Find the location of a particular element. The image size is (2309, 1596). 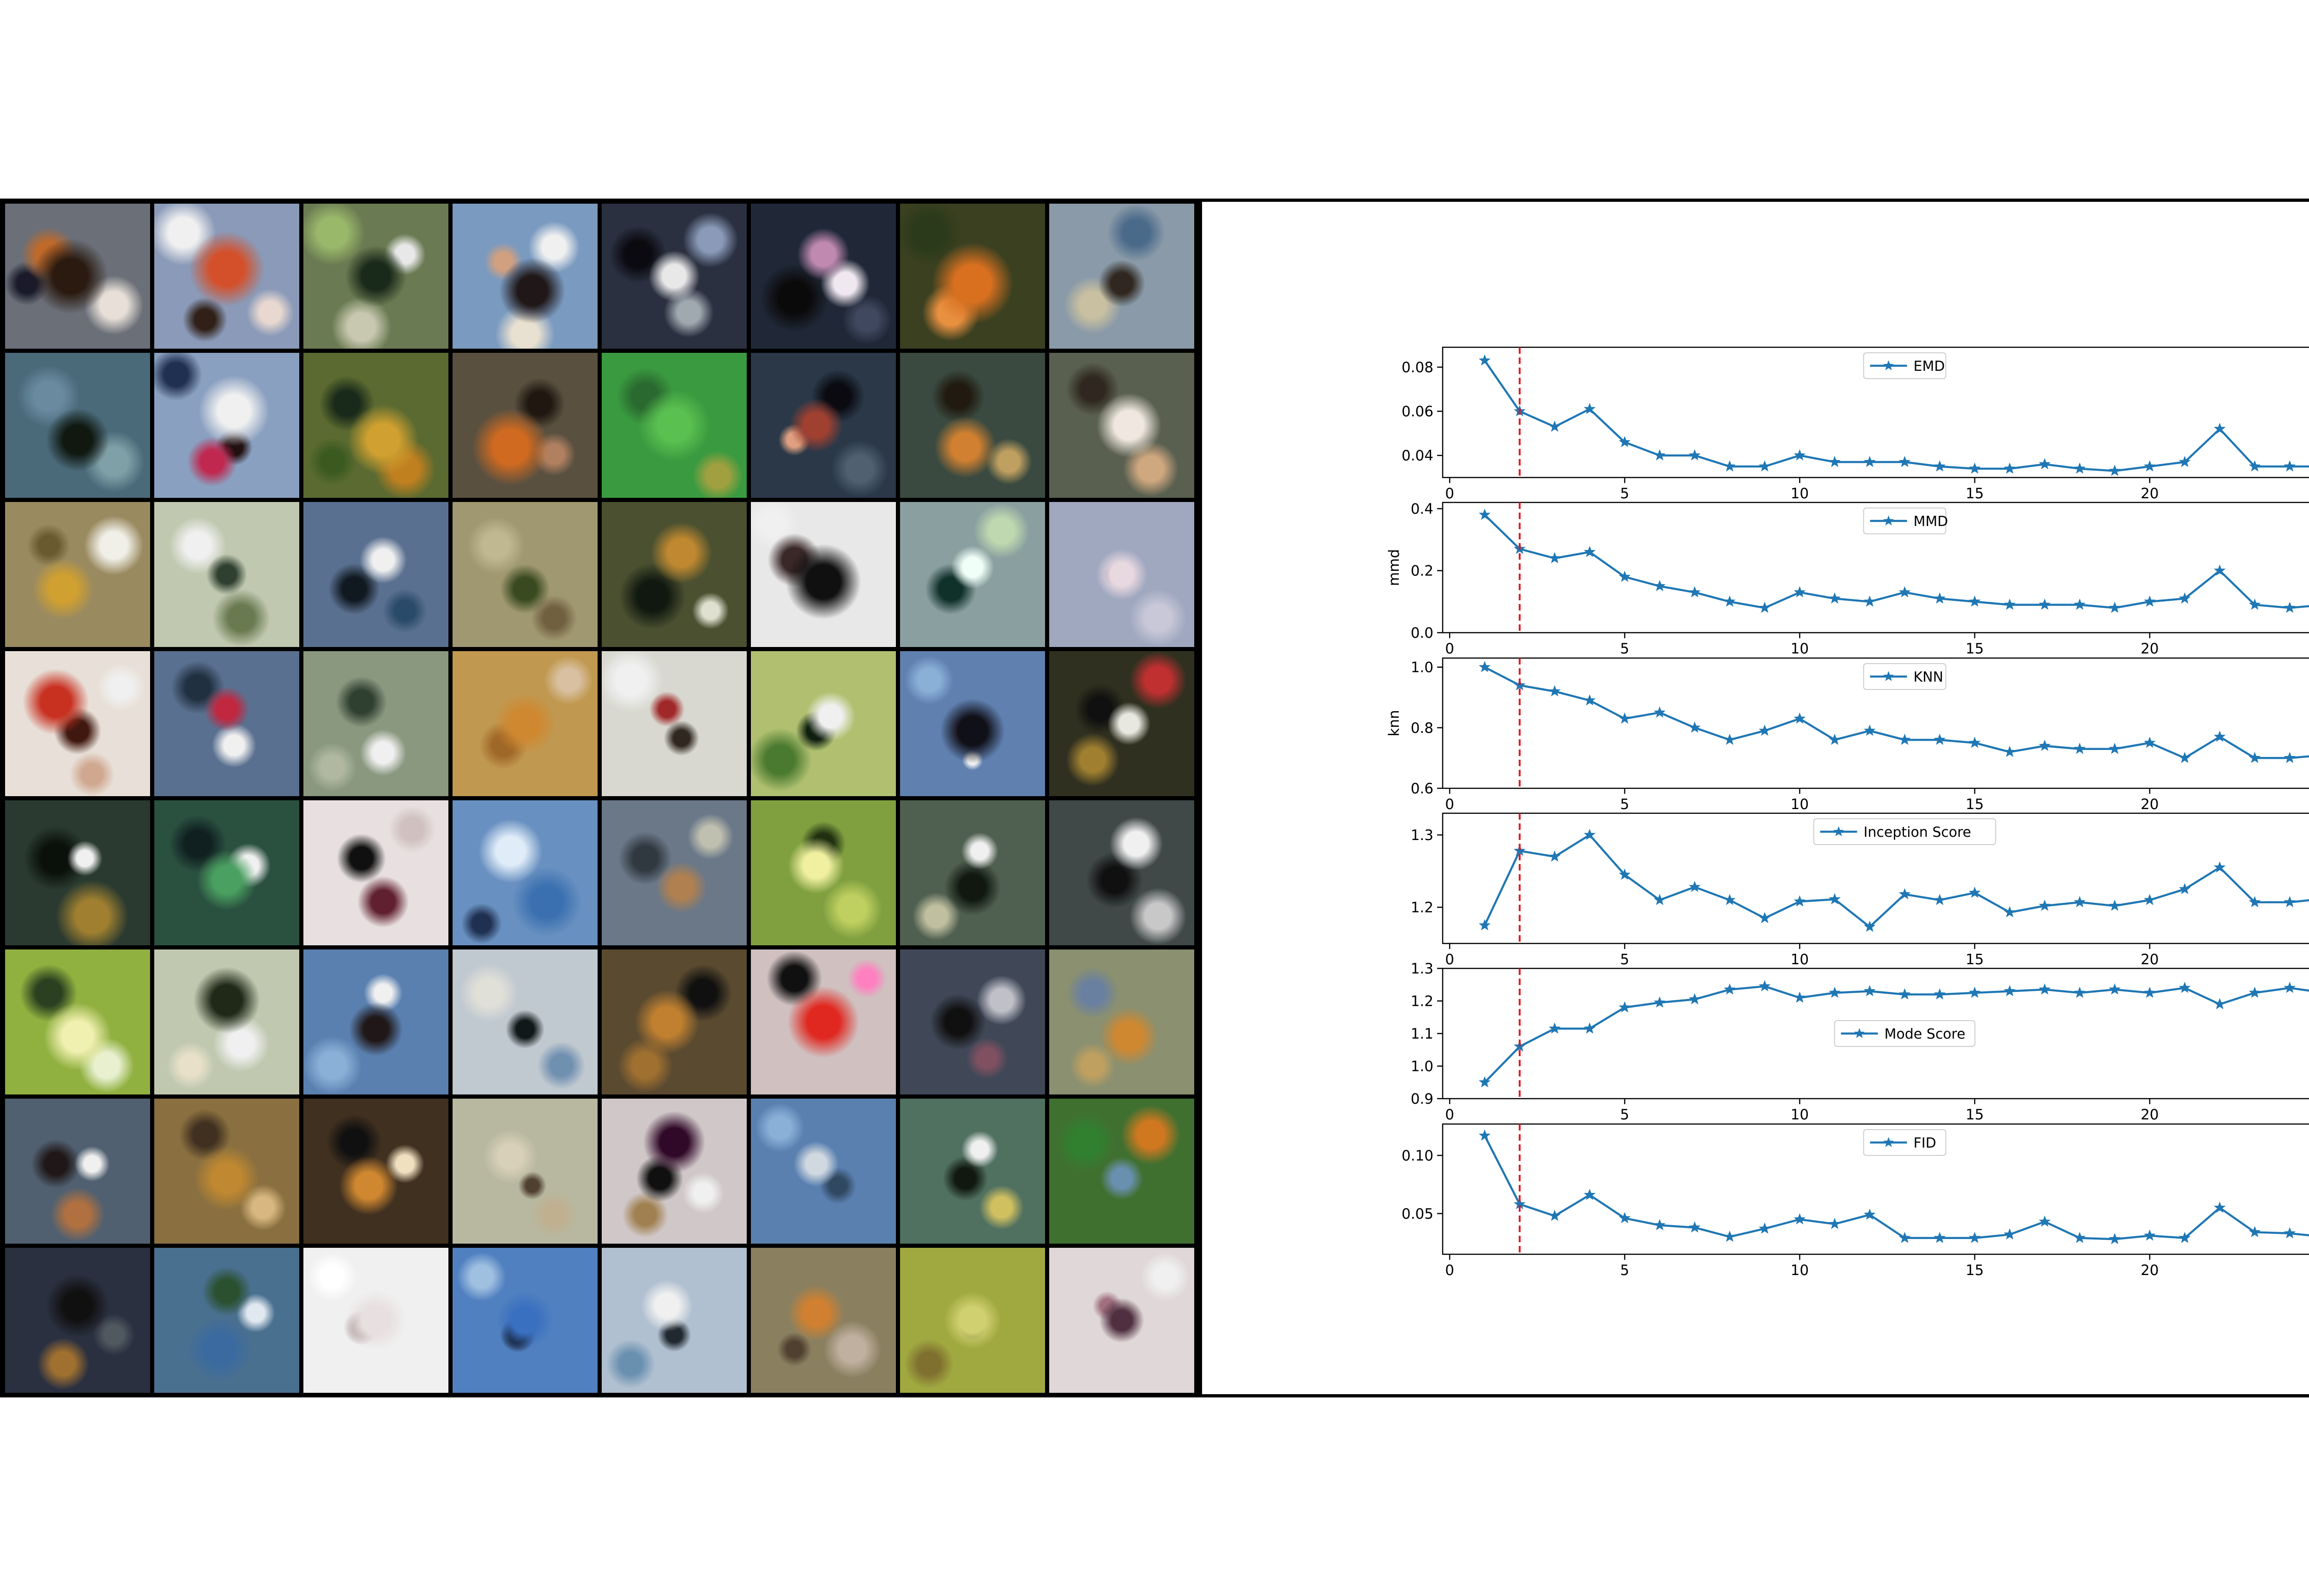

legend-label: EMD is located at coordinates (1930, 366).